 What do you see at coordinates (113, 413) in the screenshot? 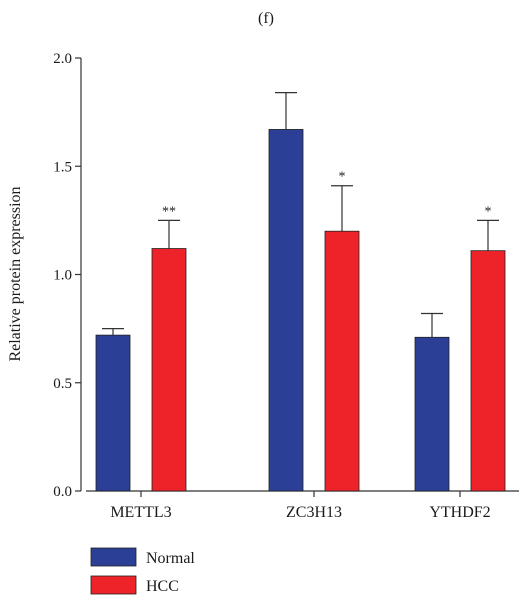
I see `bar-normal-mettl3` at bounding box center [113, 413].